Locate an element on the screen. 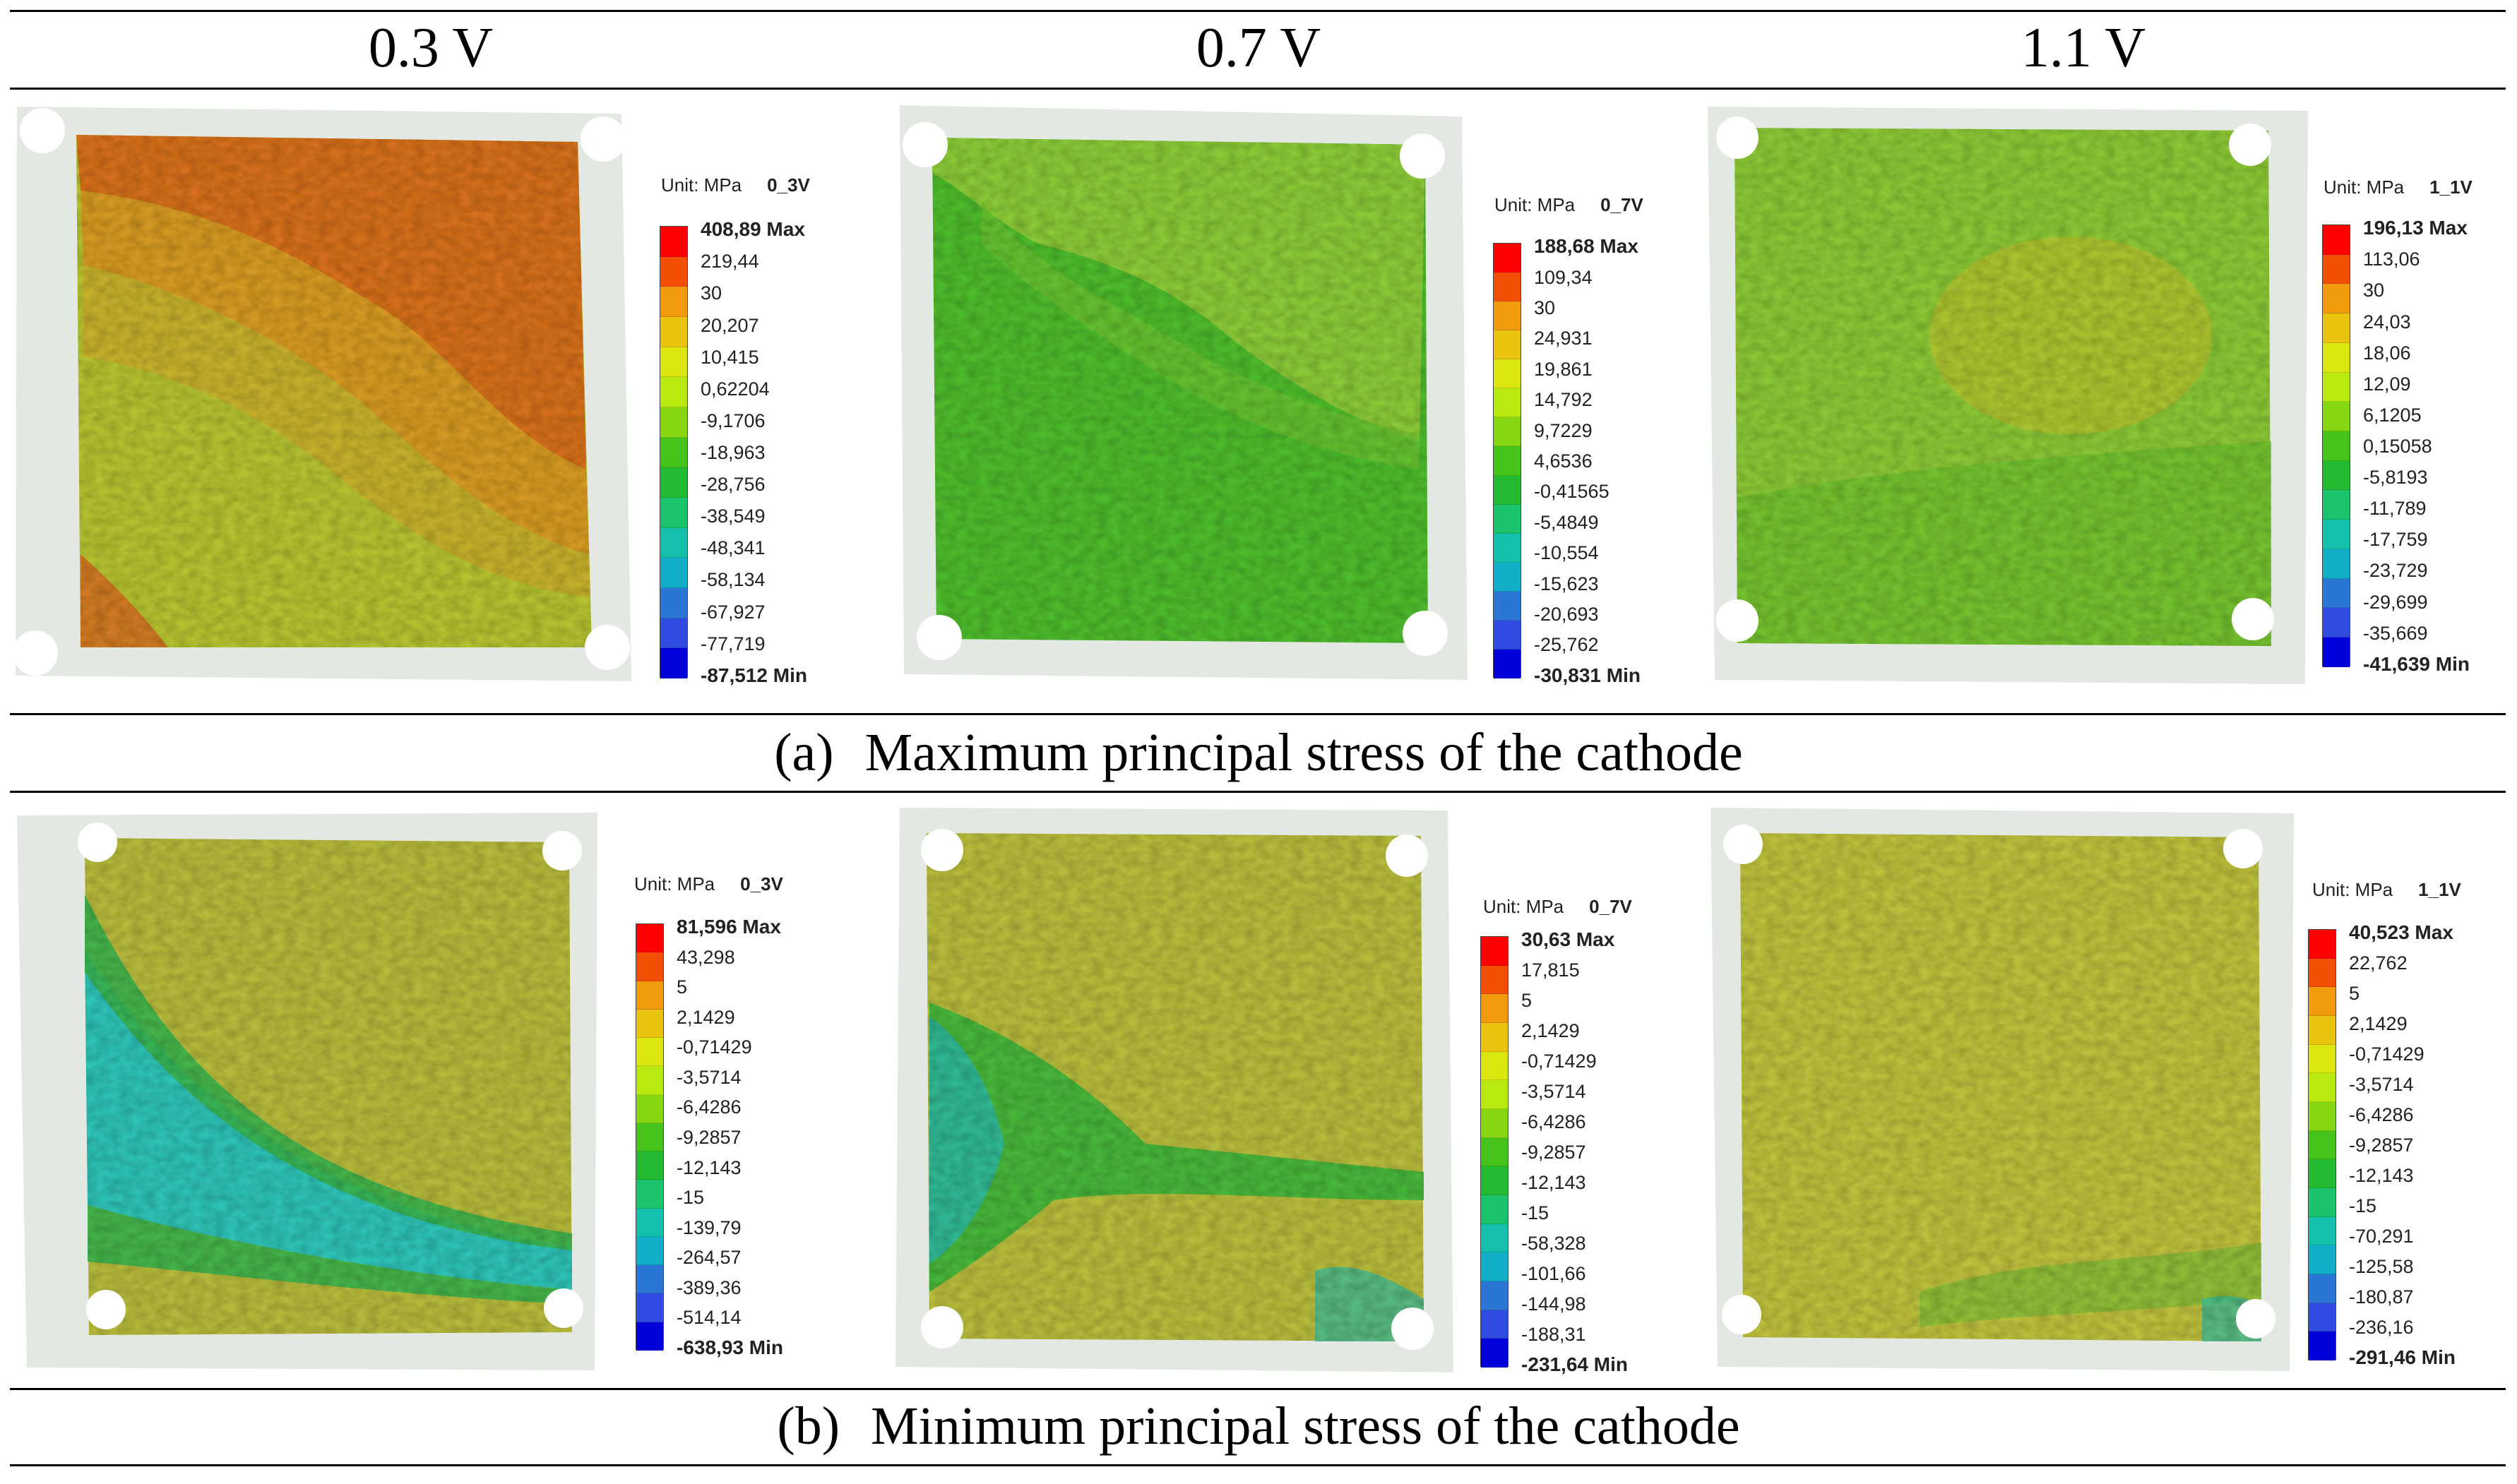 The height and width of the screenshot is (1484, 2517). legend-unit-b-0-7v: Unit: MPa 0_7V is located at coordinates (1557, 907).